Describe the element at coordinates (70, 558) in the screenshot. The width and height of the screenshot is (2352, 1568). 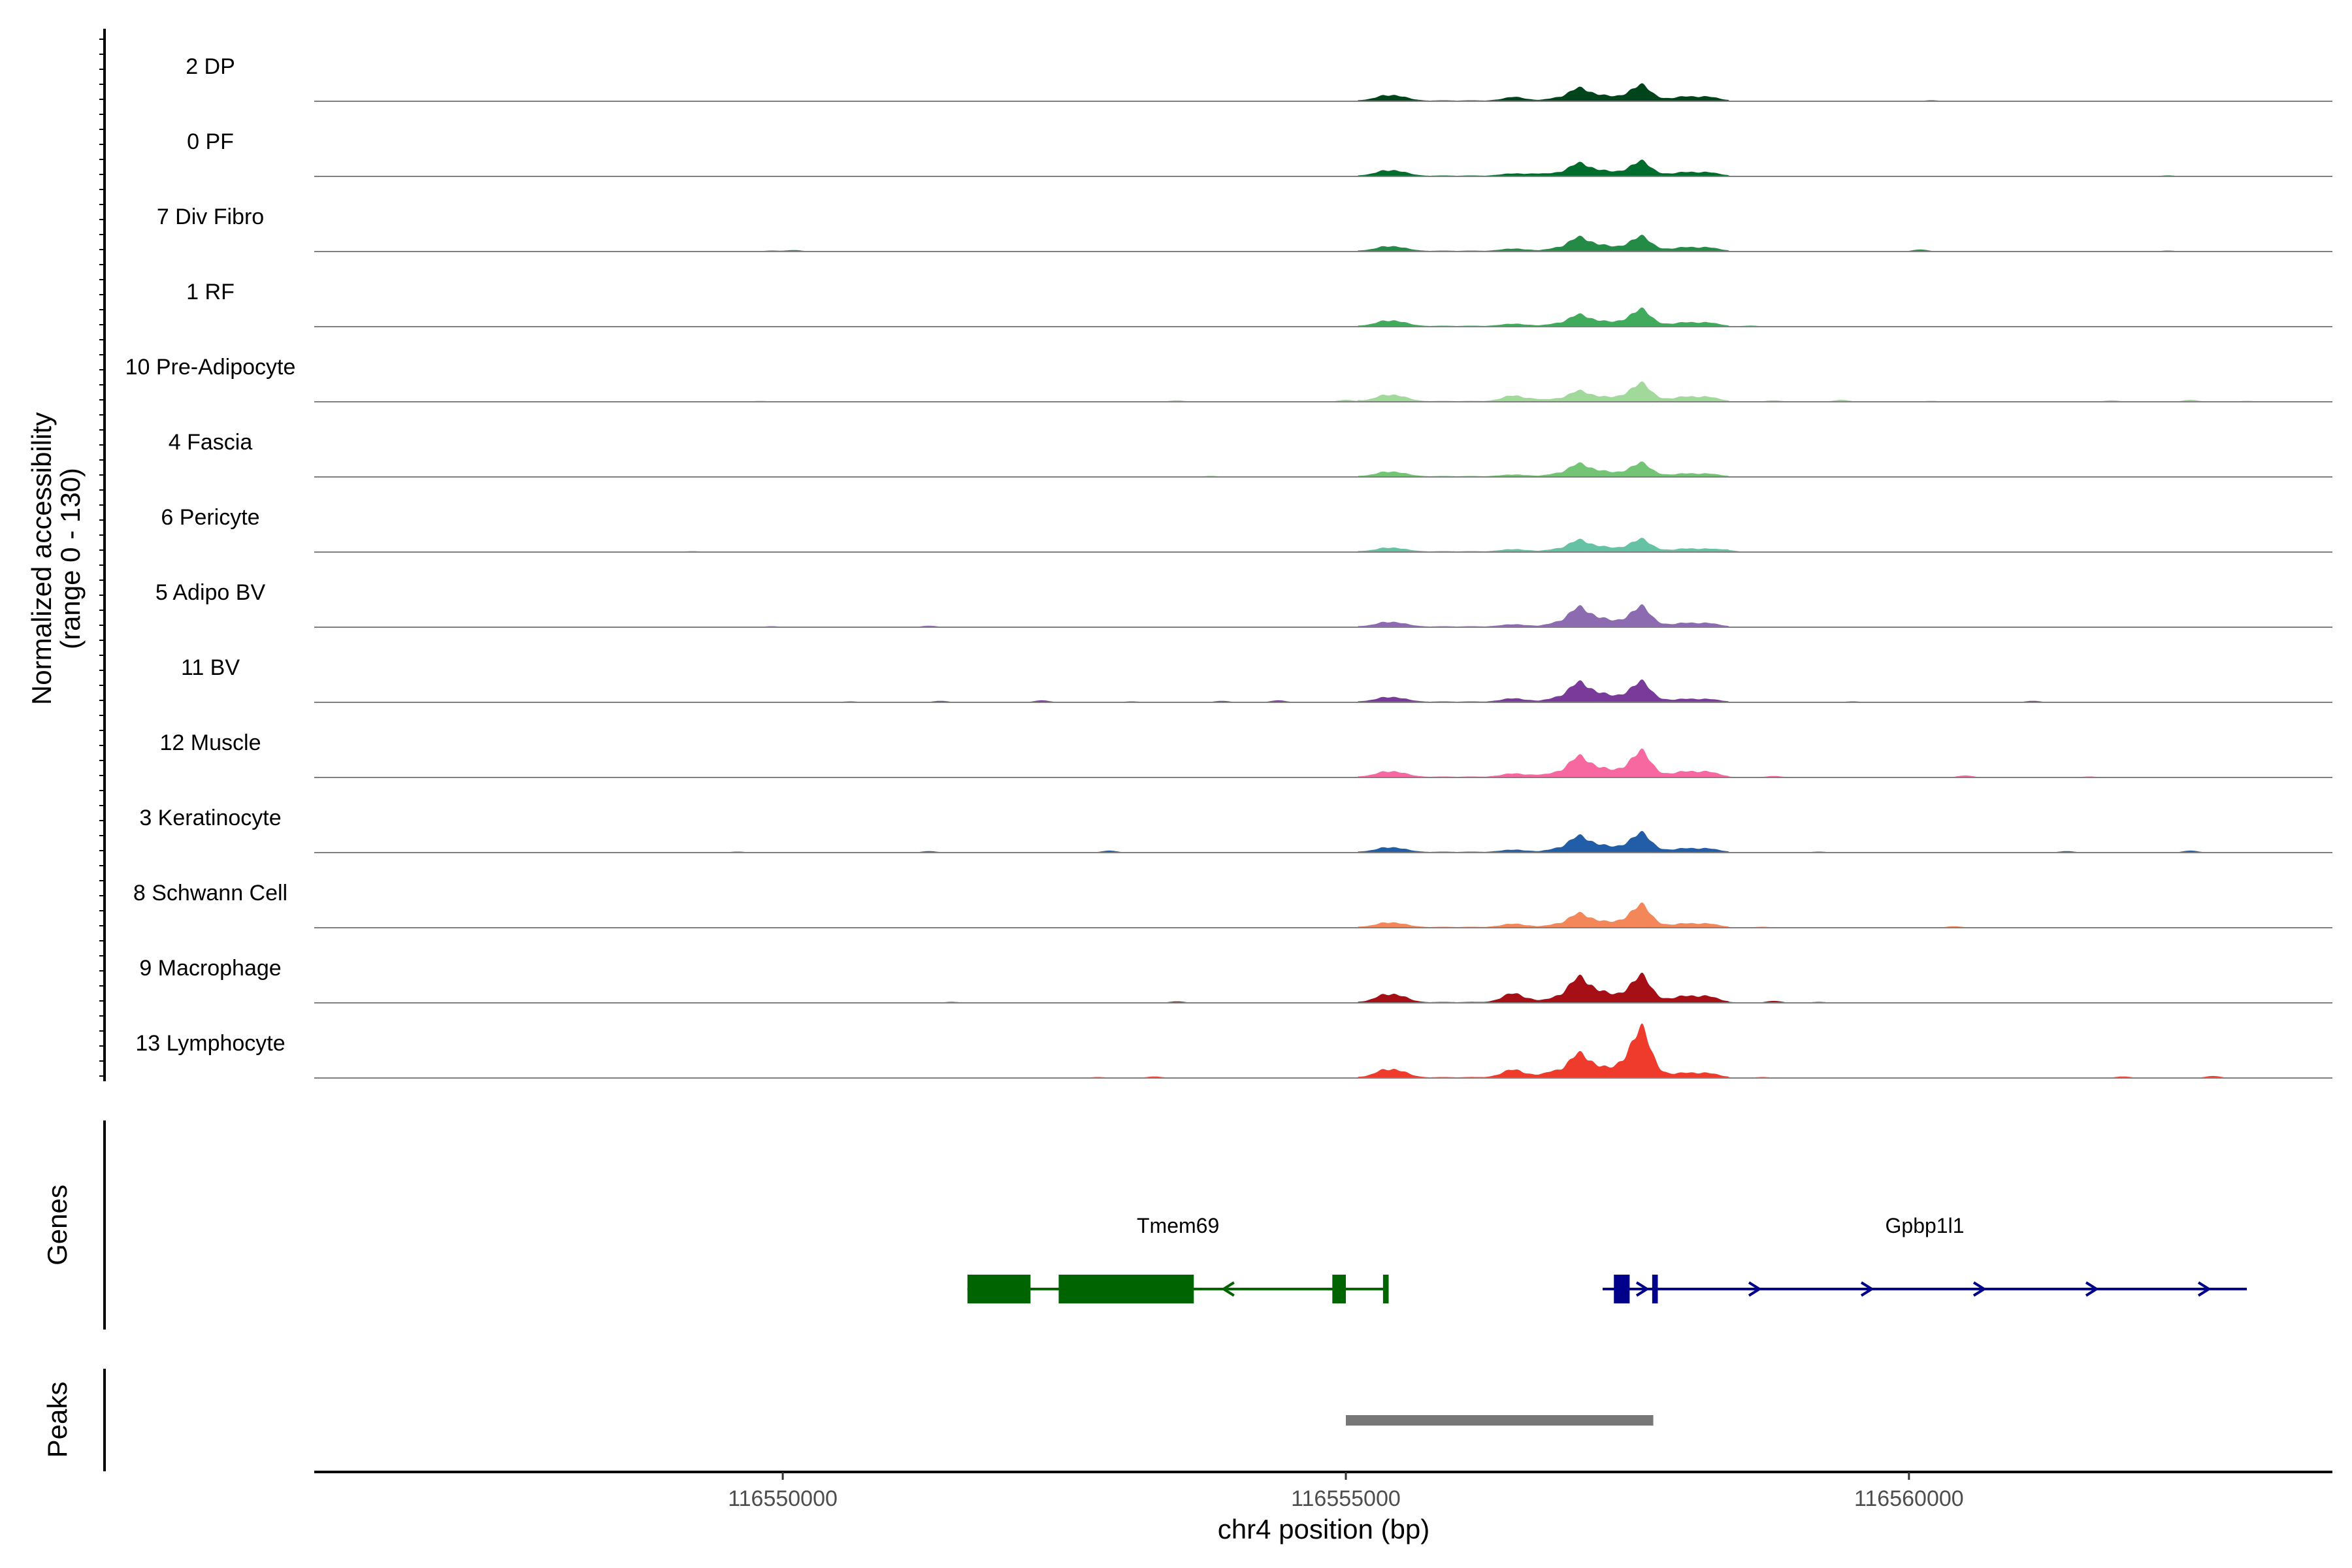
I see `coverage-y-title-line2: (range 0 - 130)` at that location.